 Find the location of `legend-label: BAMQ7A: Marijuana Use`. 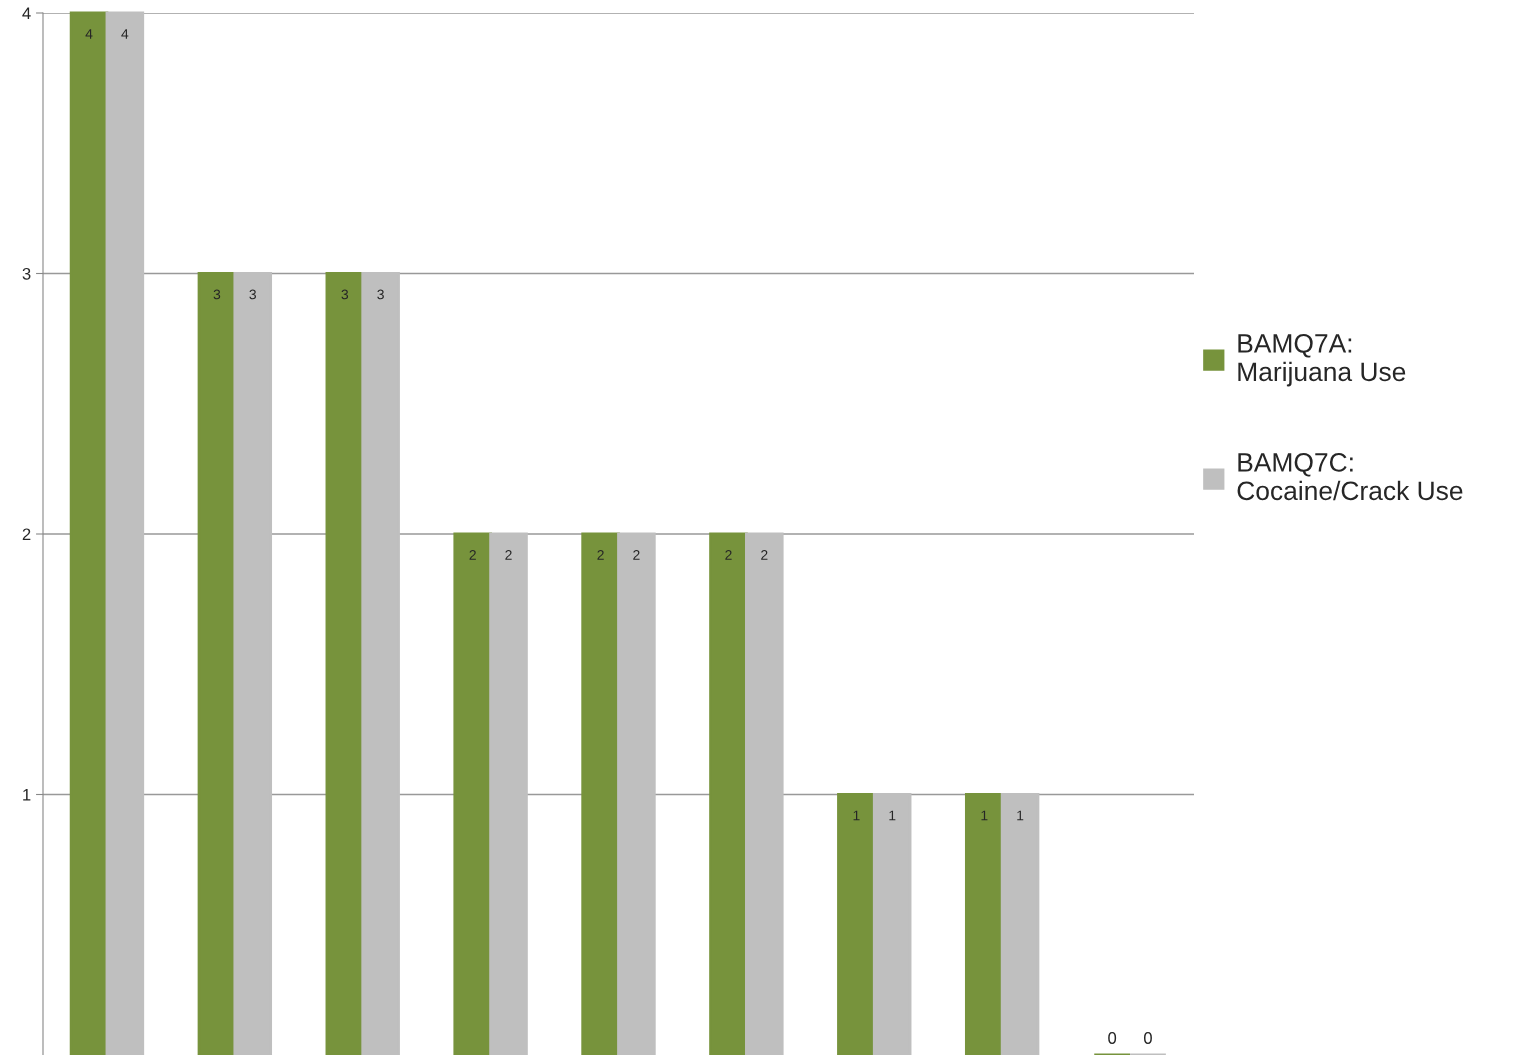

legend-label: BAMQ7A: Marijuana Use is located at coordinates (1322, 360).